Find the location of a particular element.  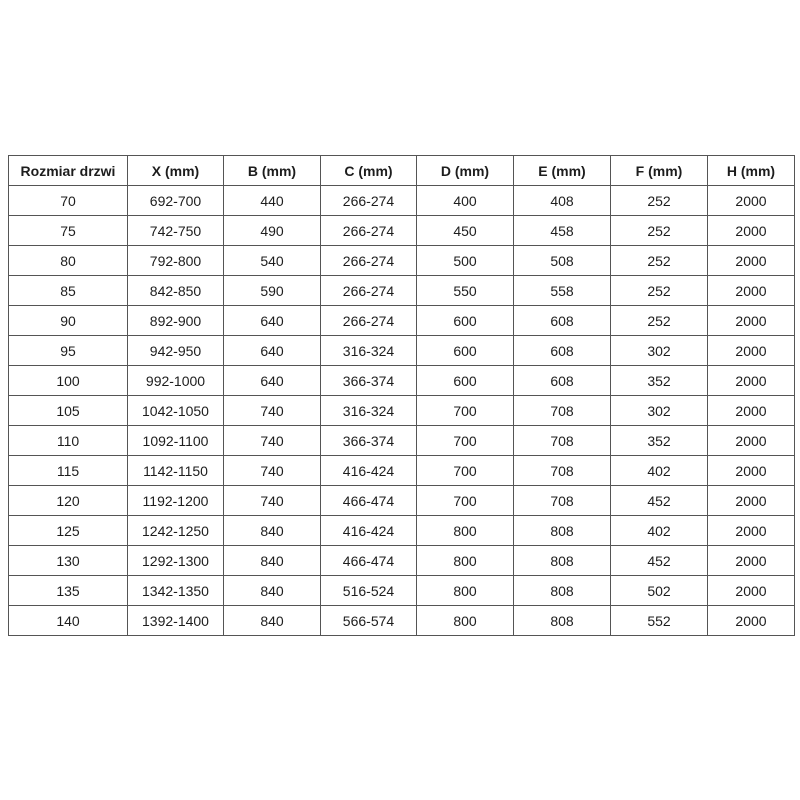

table-row: 120 1192-1200 740 466-474 700 708 452 2000 is located at coordinates (401, 500).